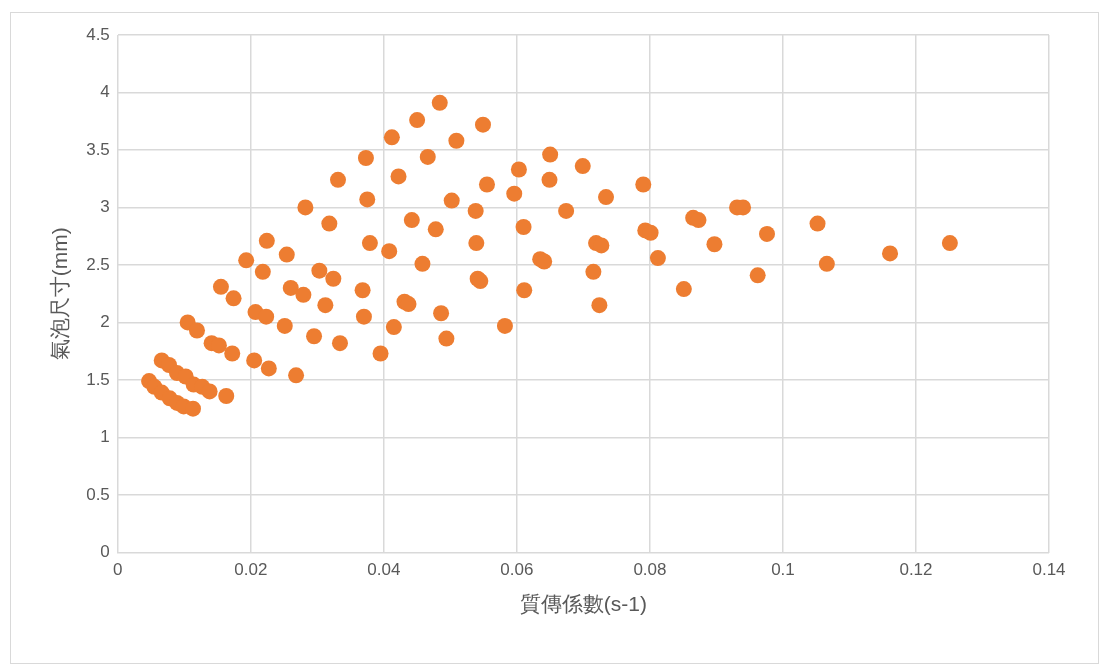  I want to click on x-tick-label: 0, so click(118, 570).